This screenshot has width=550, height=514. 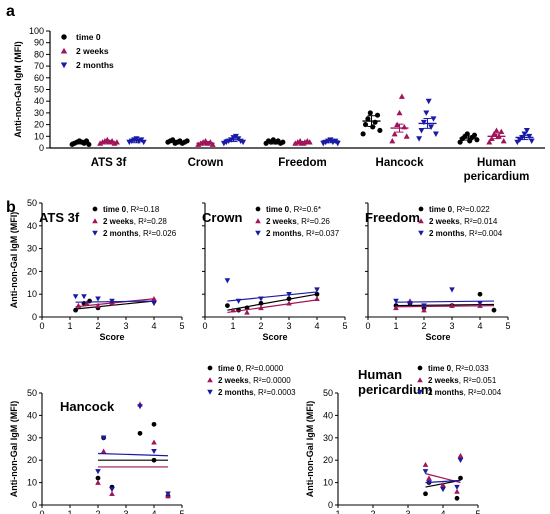 What do you see at coordinates (260, 326) in the screenshot?
I see `x-tick-label-crown: 2` at bounding box center [260, 326].